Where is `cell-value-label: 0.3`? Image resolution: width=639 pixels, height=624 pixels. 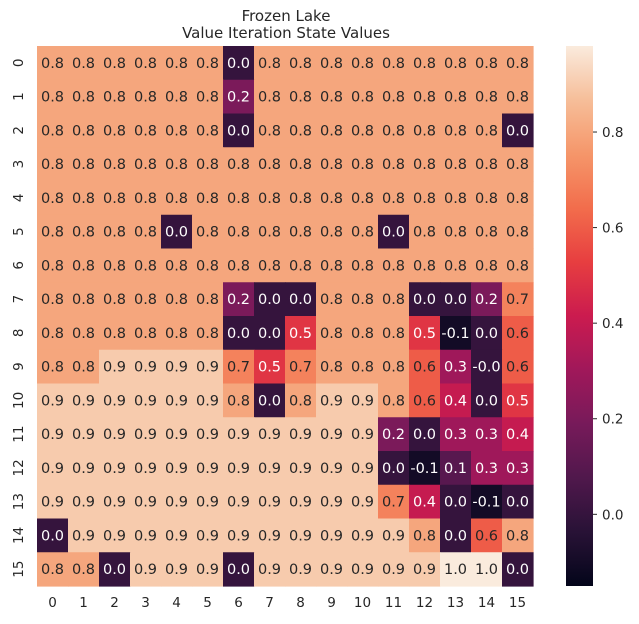
cell-value-label: 0.3 is located at coordinates (517, 469).